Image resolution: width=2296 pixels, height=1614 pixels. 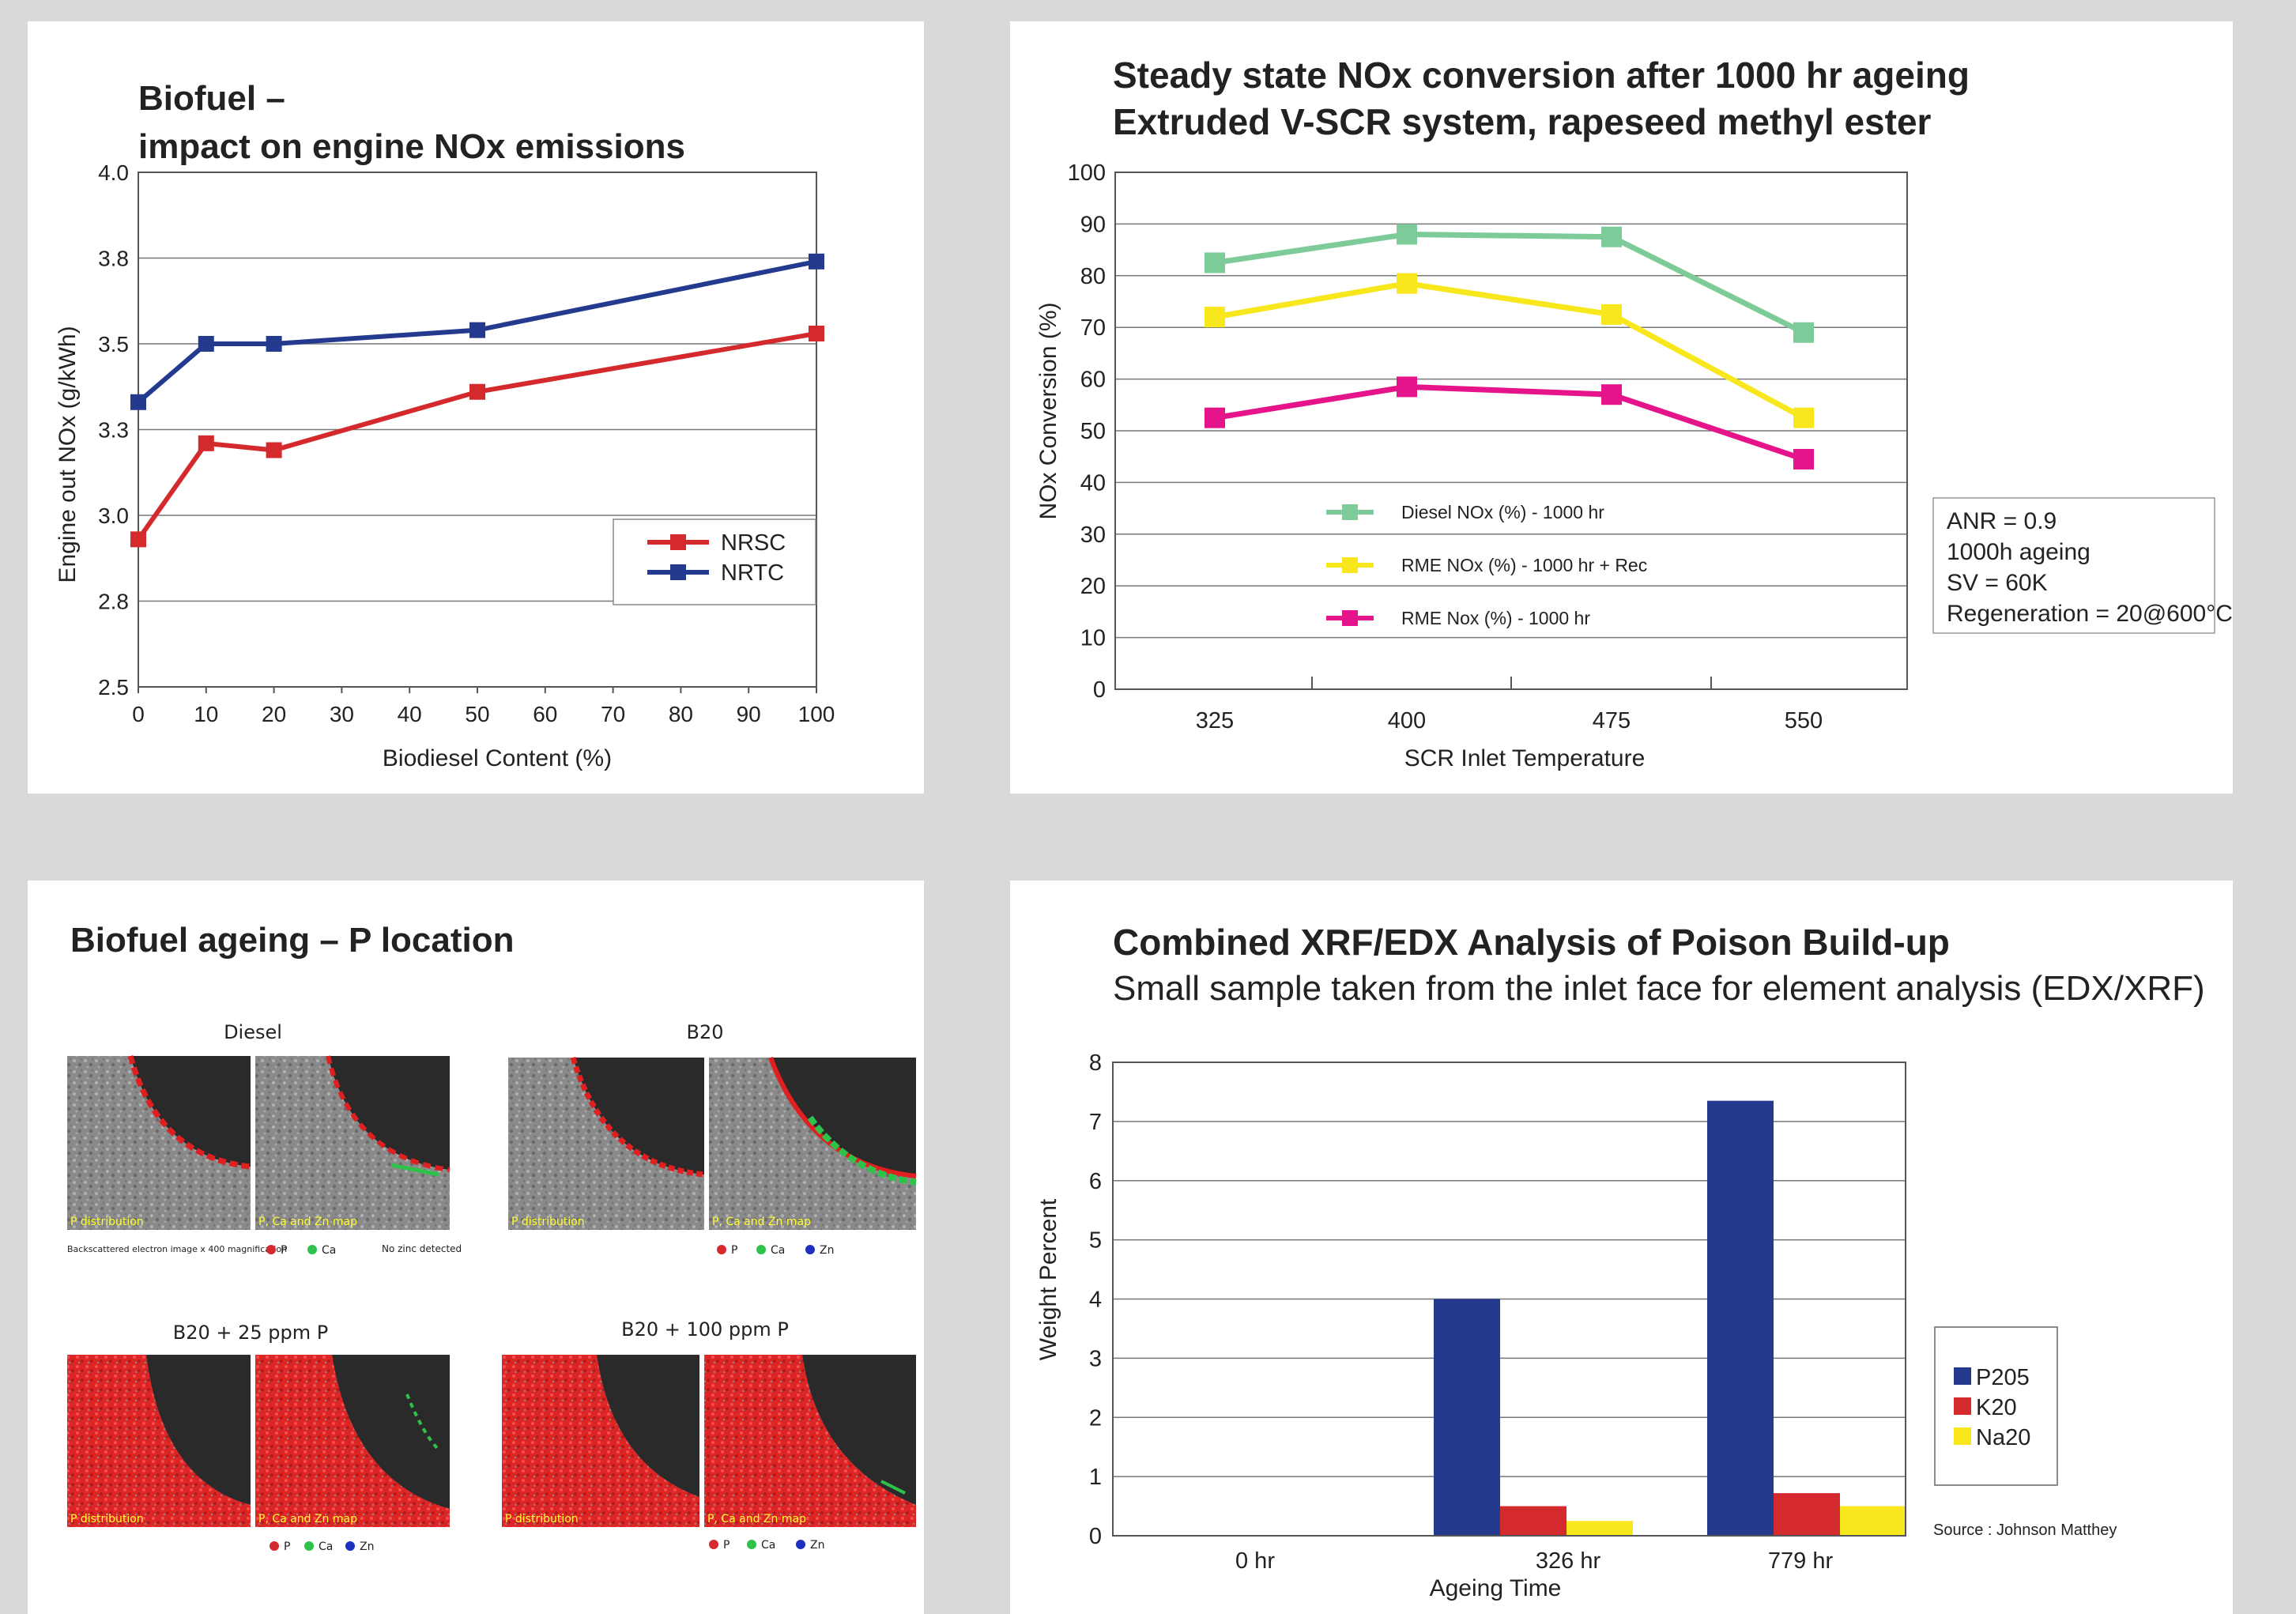 I want to click on y-tick-label: 2, so click(x=1095, y=1418).